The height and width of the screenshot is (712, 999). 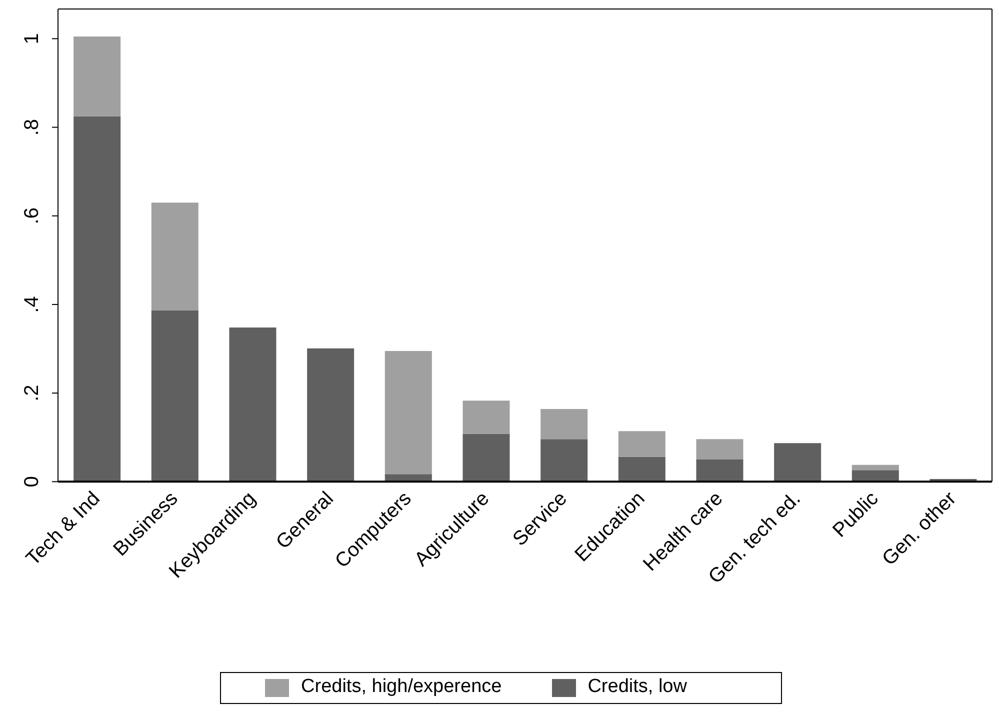 I want to click on legend-label: Credits, low, so click(x=637, y=686).